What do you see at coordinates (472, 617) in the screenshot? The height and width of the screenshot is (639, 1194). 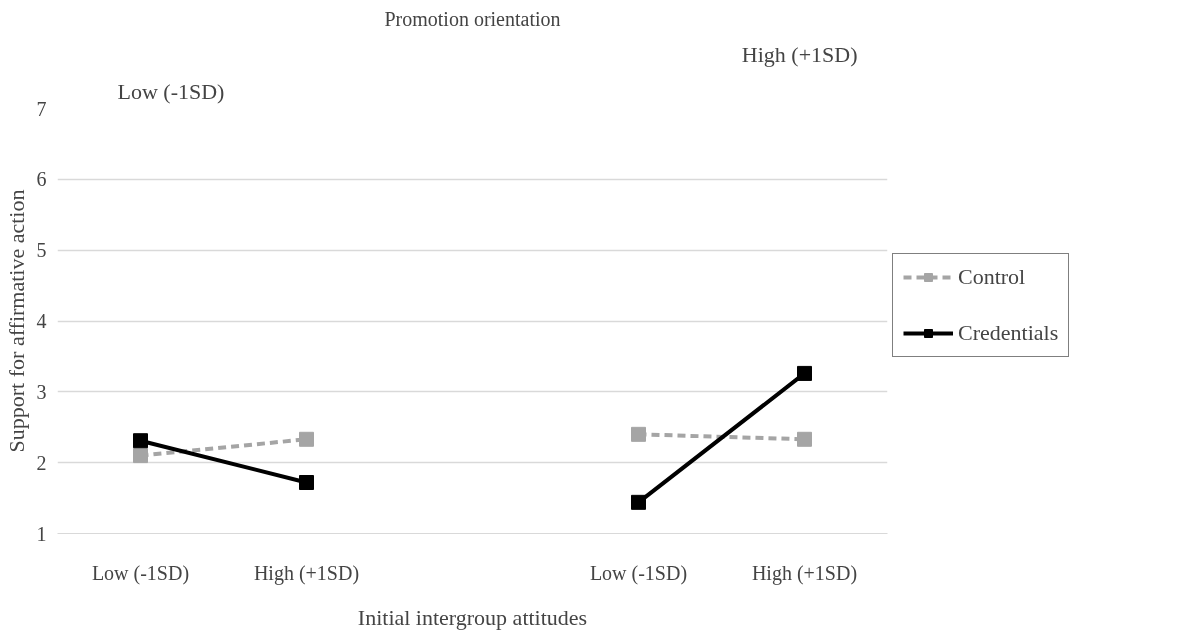 I see `x-axis-title: Initial intergroup attitudes` at bounding box center [472, 617].